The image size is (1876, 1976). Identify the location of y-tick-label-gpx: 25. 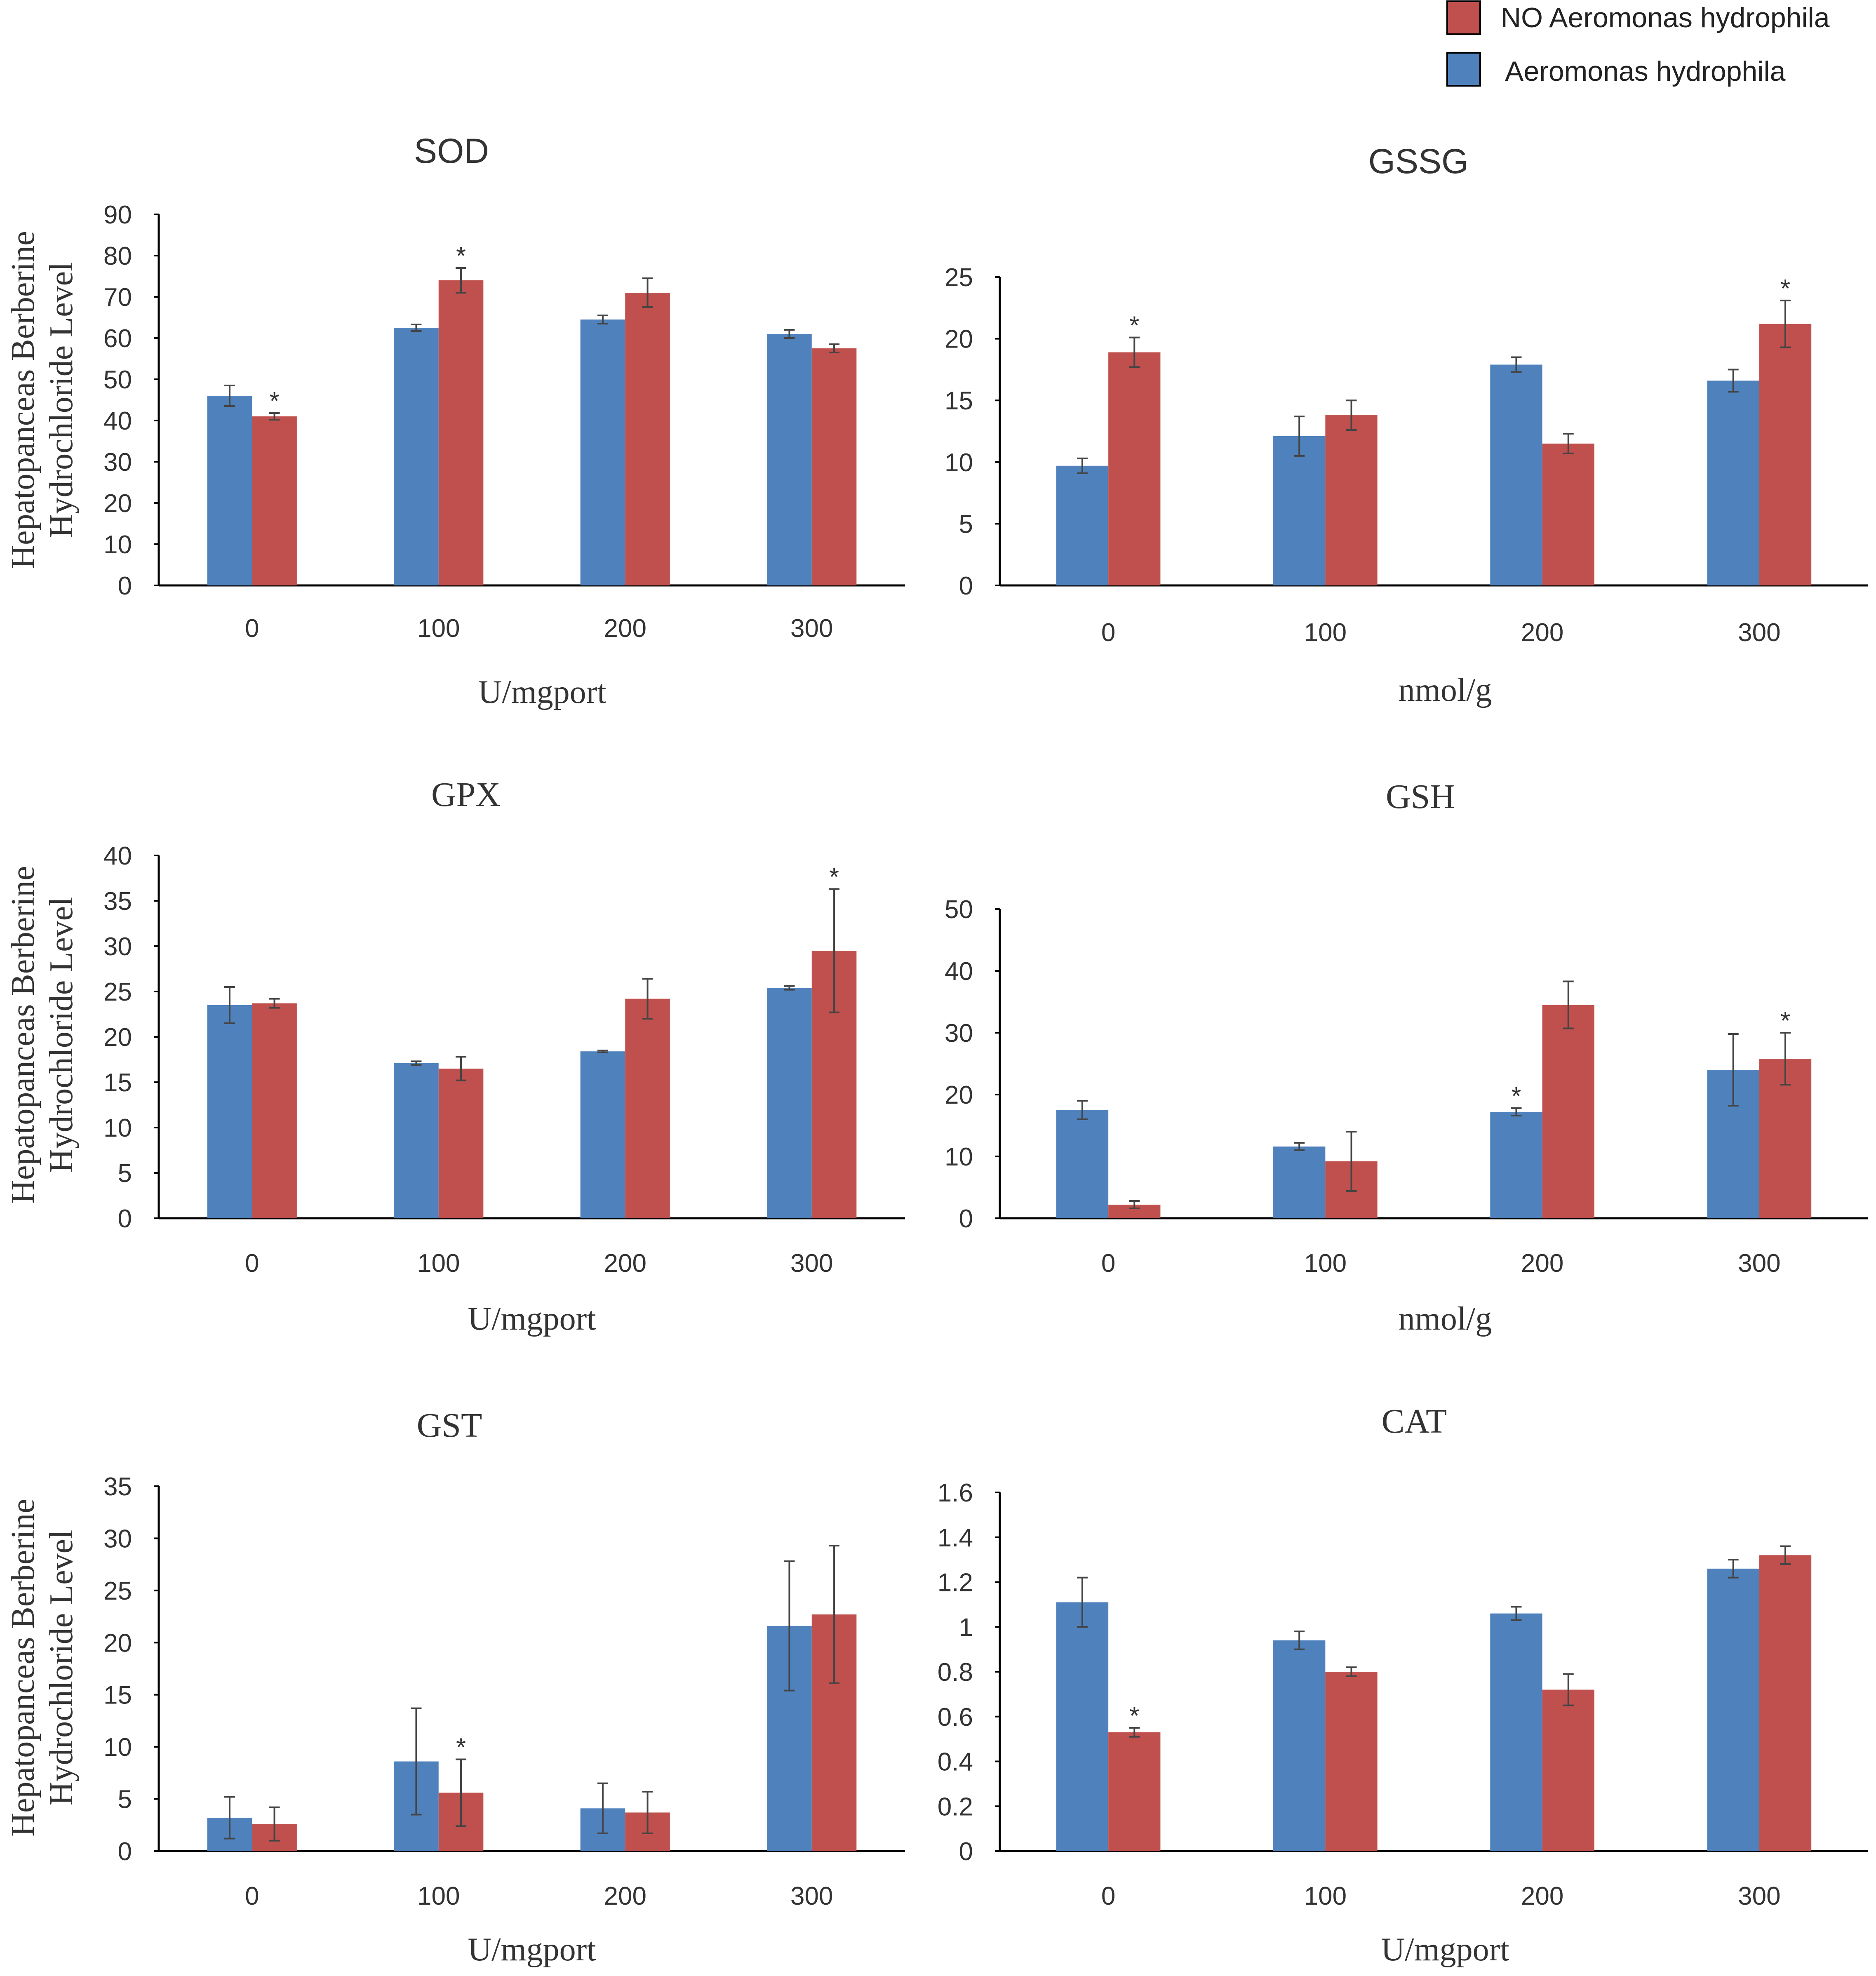
(117, 992).